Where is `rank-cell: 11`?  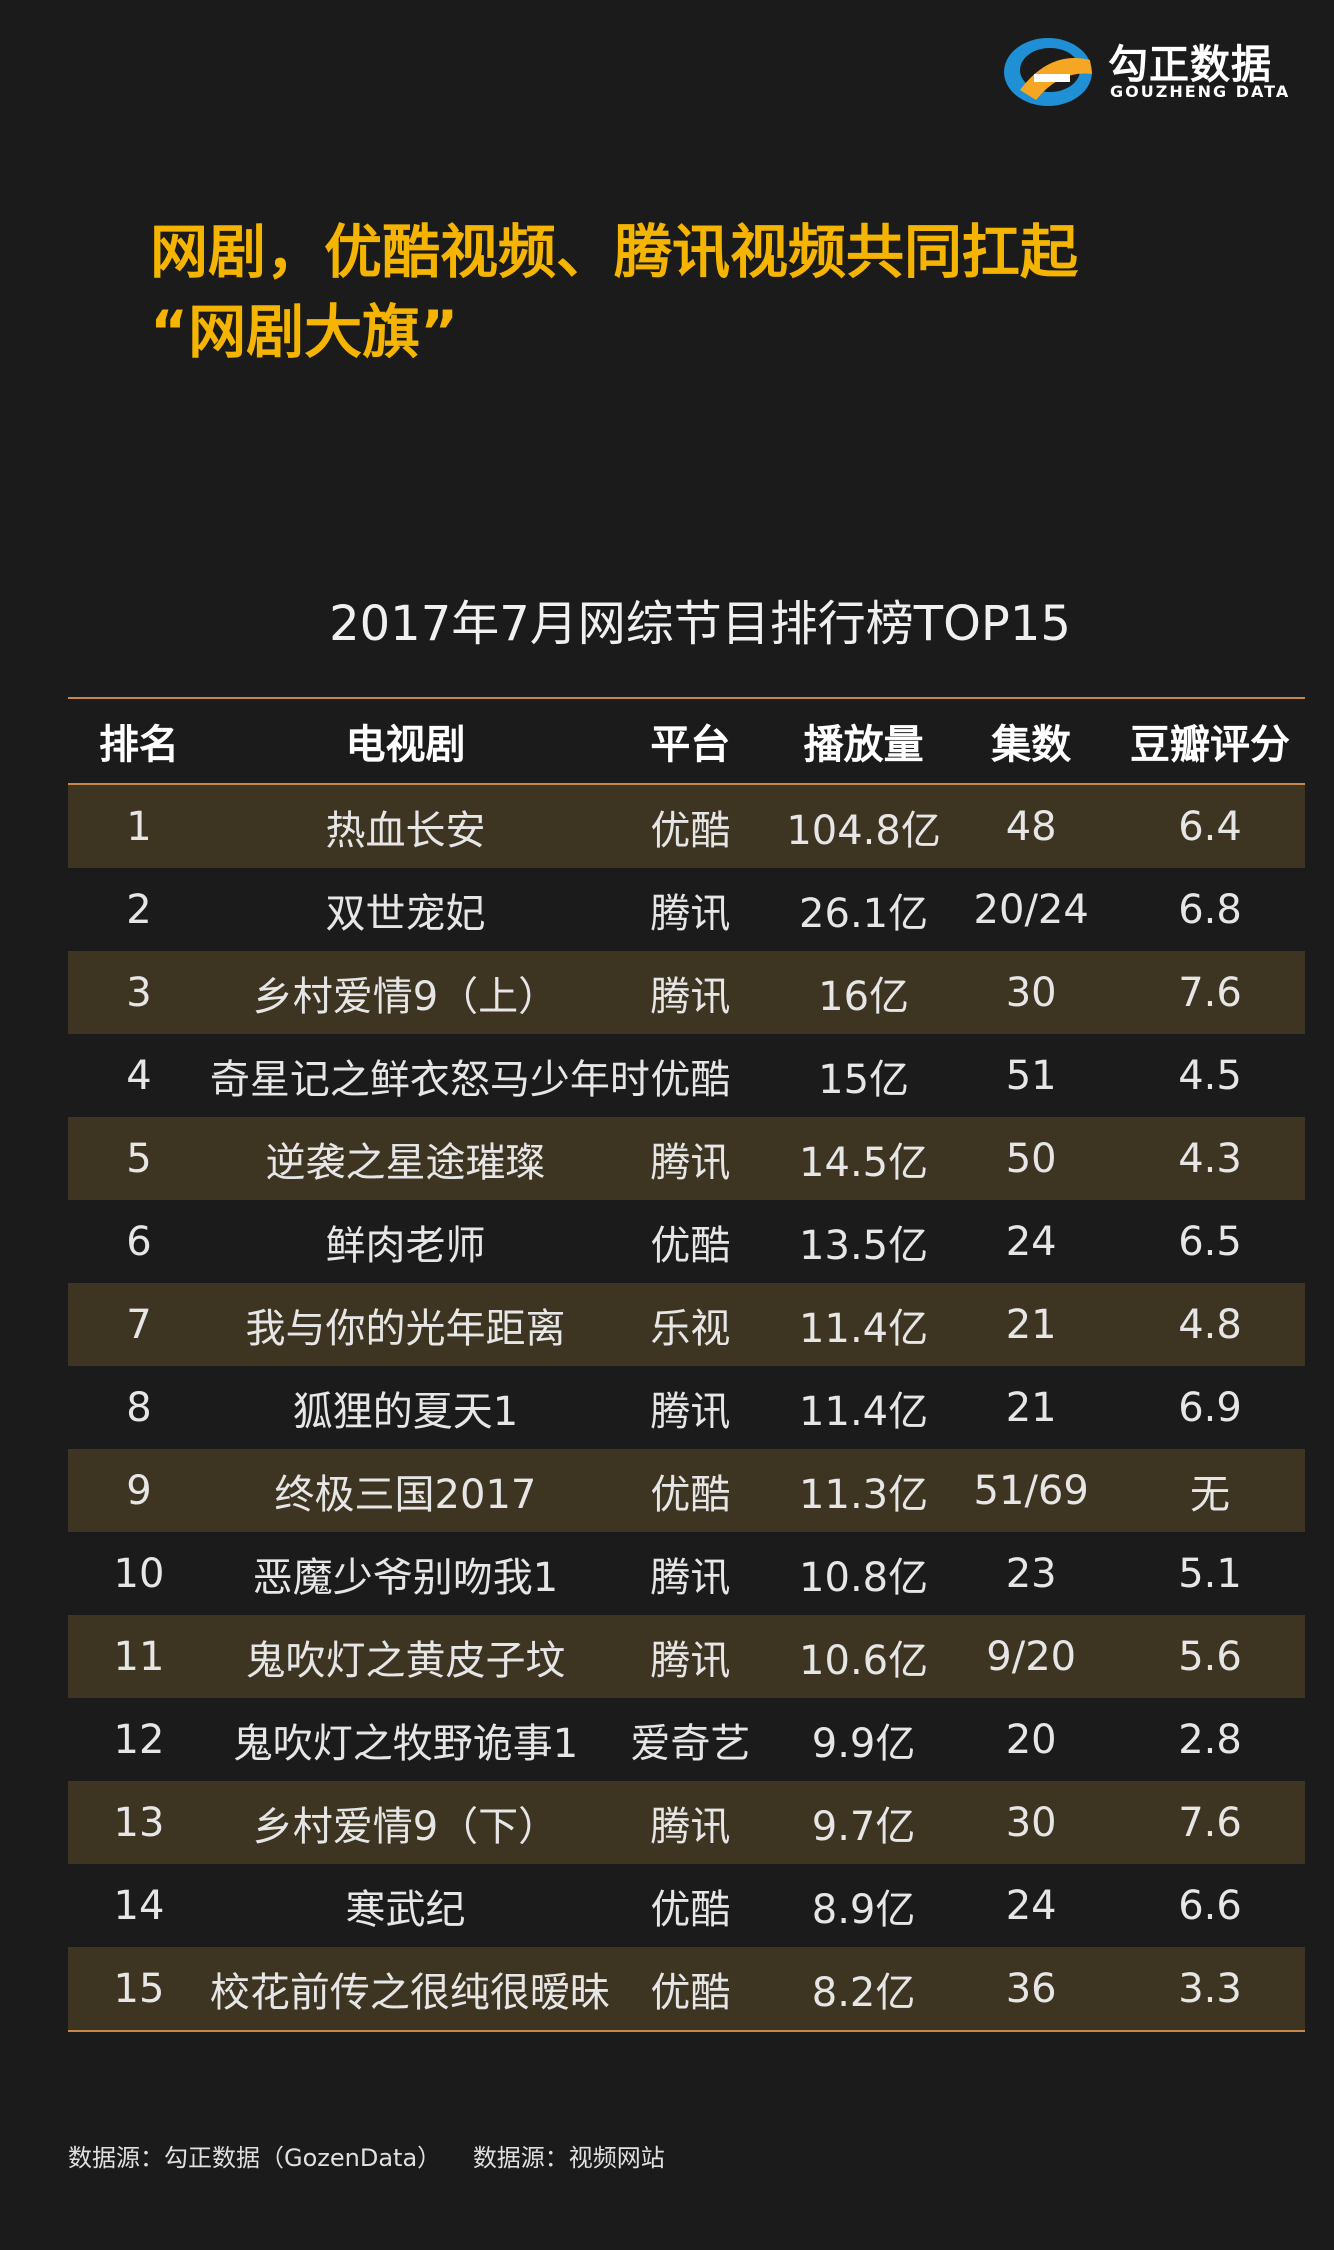 rank-cell: 11 is located at coordinates (139, 1656).